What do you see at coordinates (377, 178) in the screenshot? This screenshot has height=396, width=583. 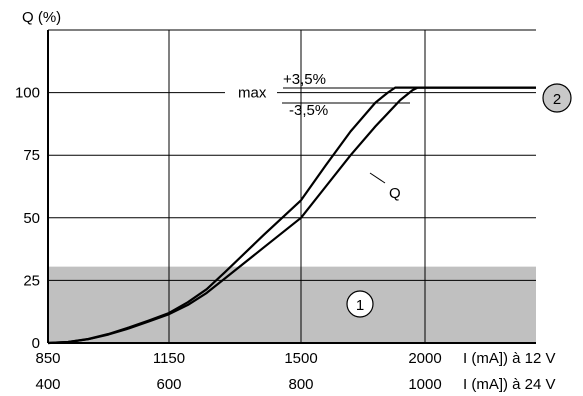 I see `curve-label-leader` at bounding box center [377, 178].